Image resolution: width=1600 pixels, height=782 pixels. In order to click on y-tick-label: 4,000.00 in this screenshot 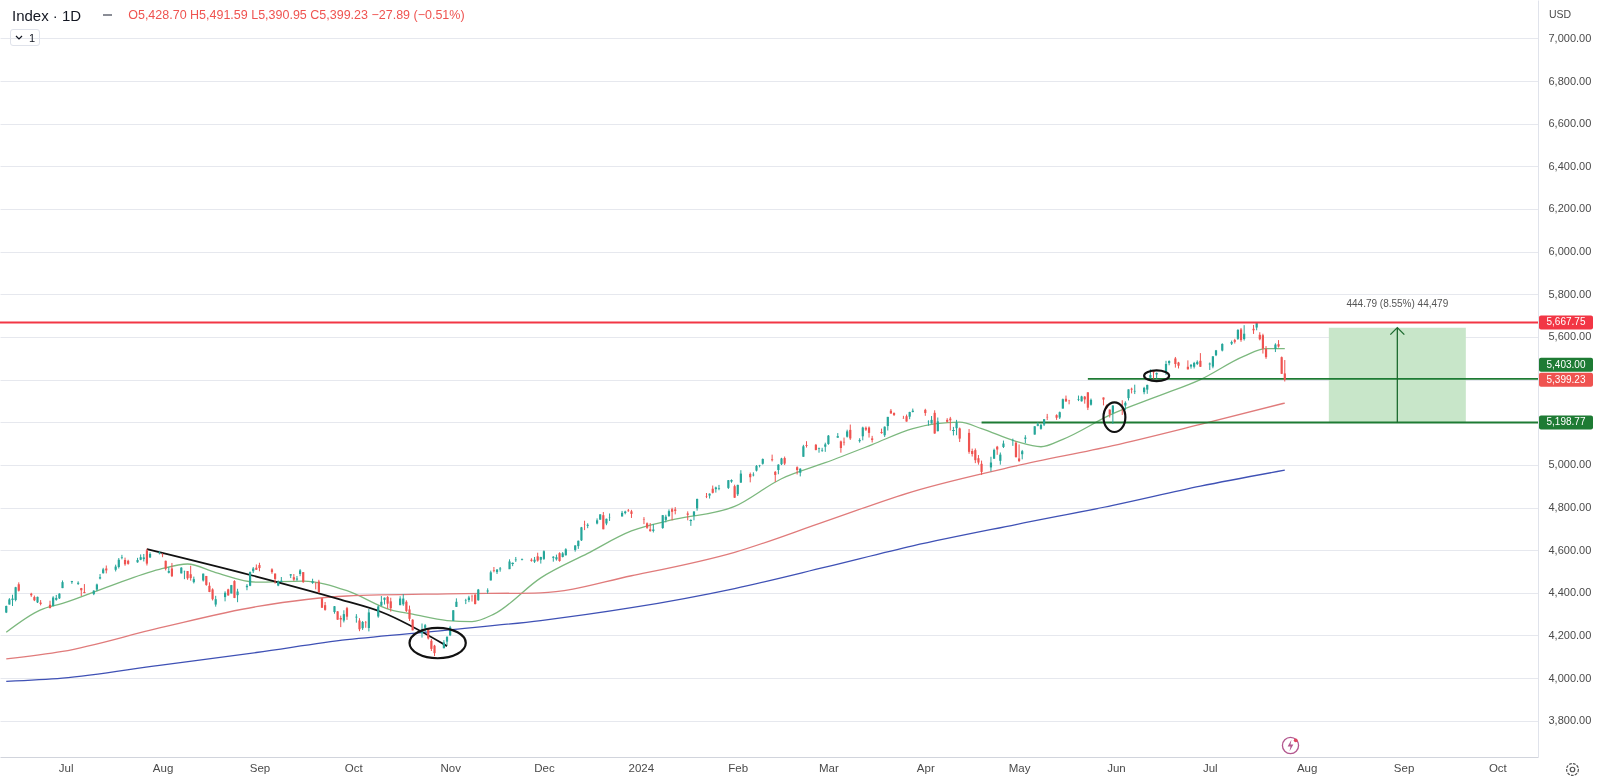, I will do `click(1570, 677)`.